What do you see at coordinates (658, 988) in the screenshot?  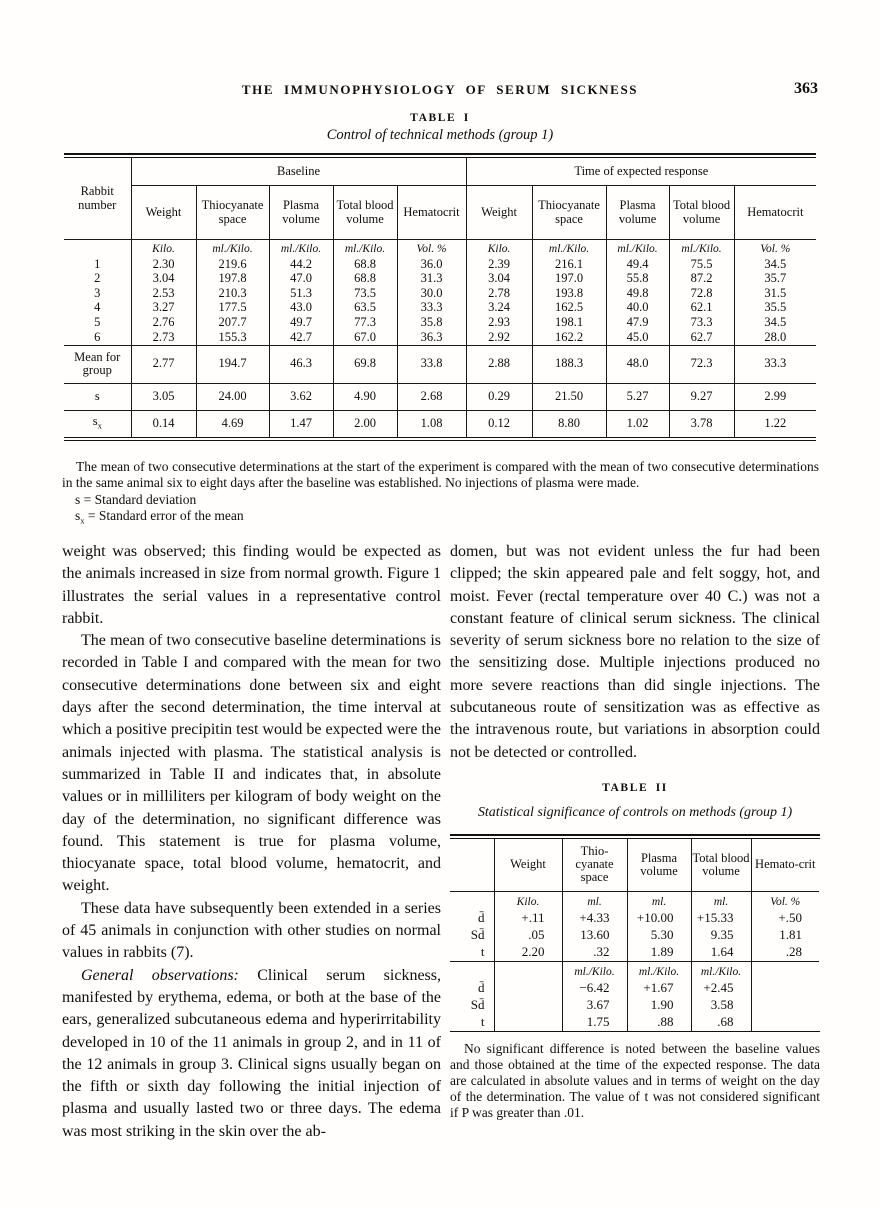 I see `cell: +1.67` at bounding box center [658, 988].